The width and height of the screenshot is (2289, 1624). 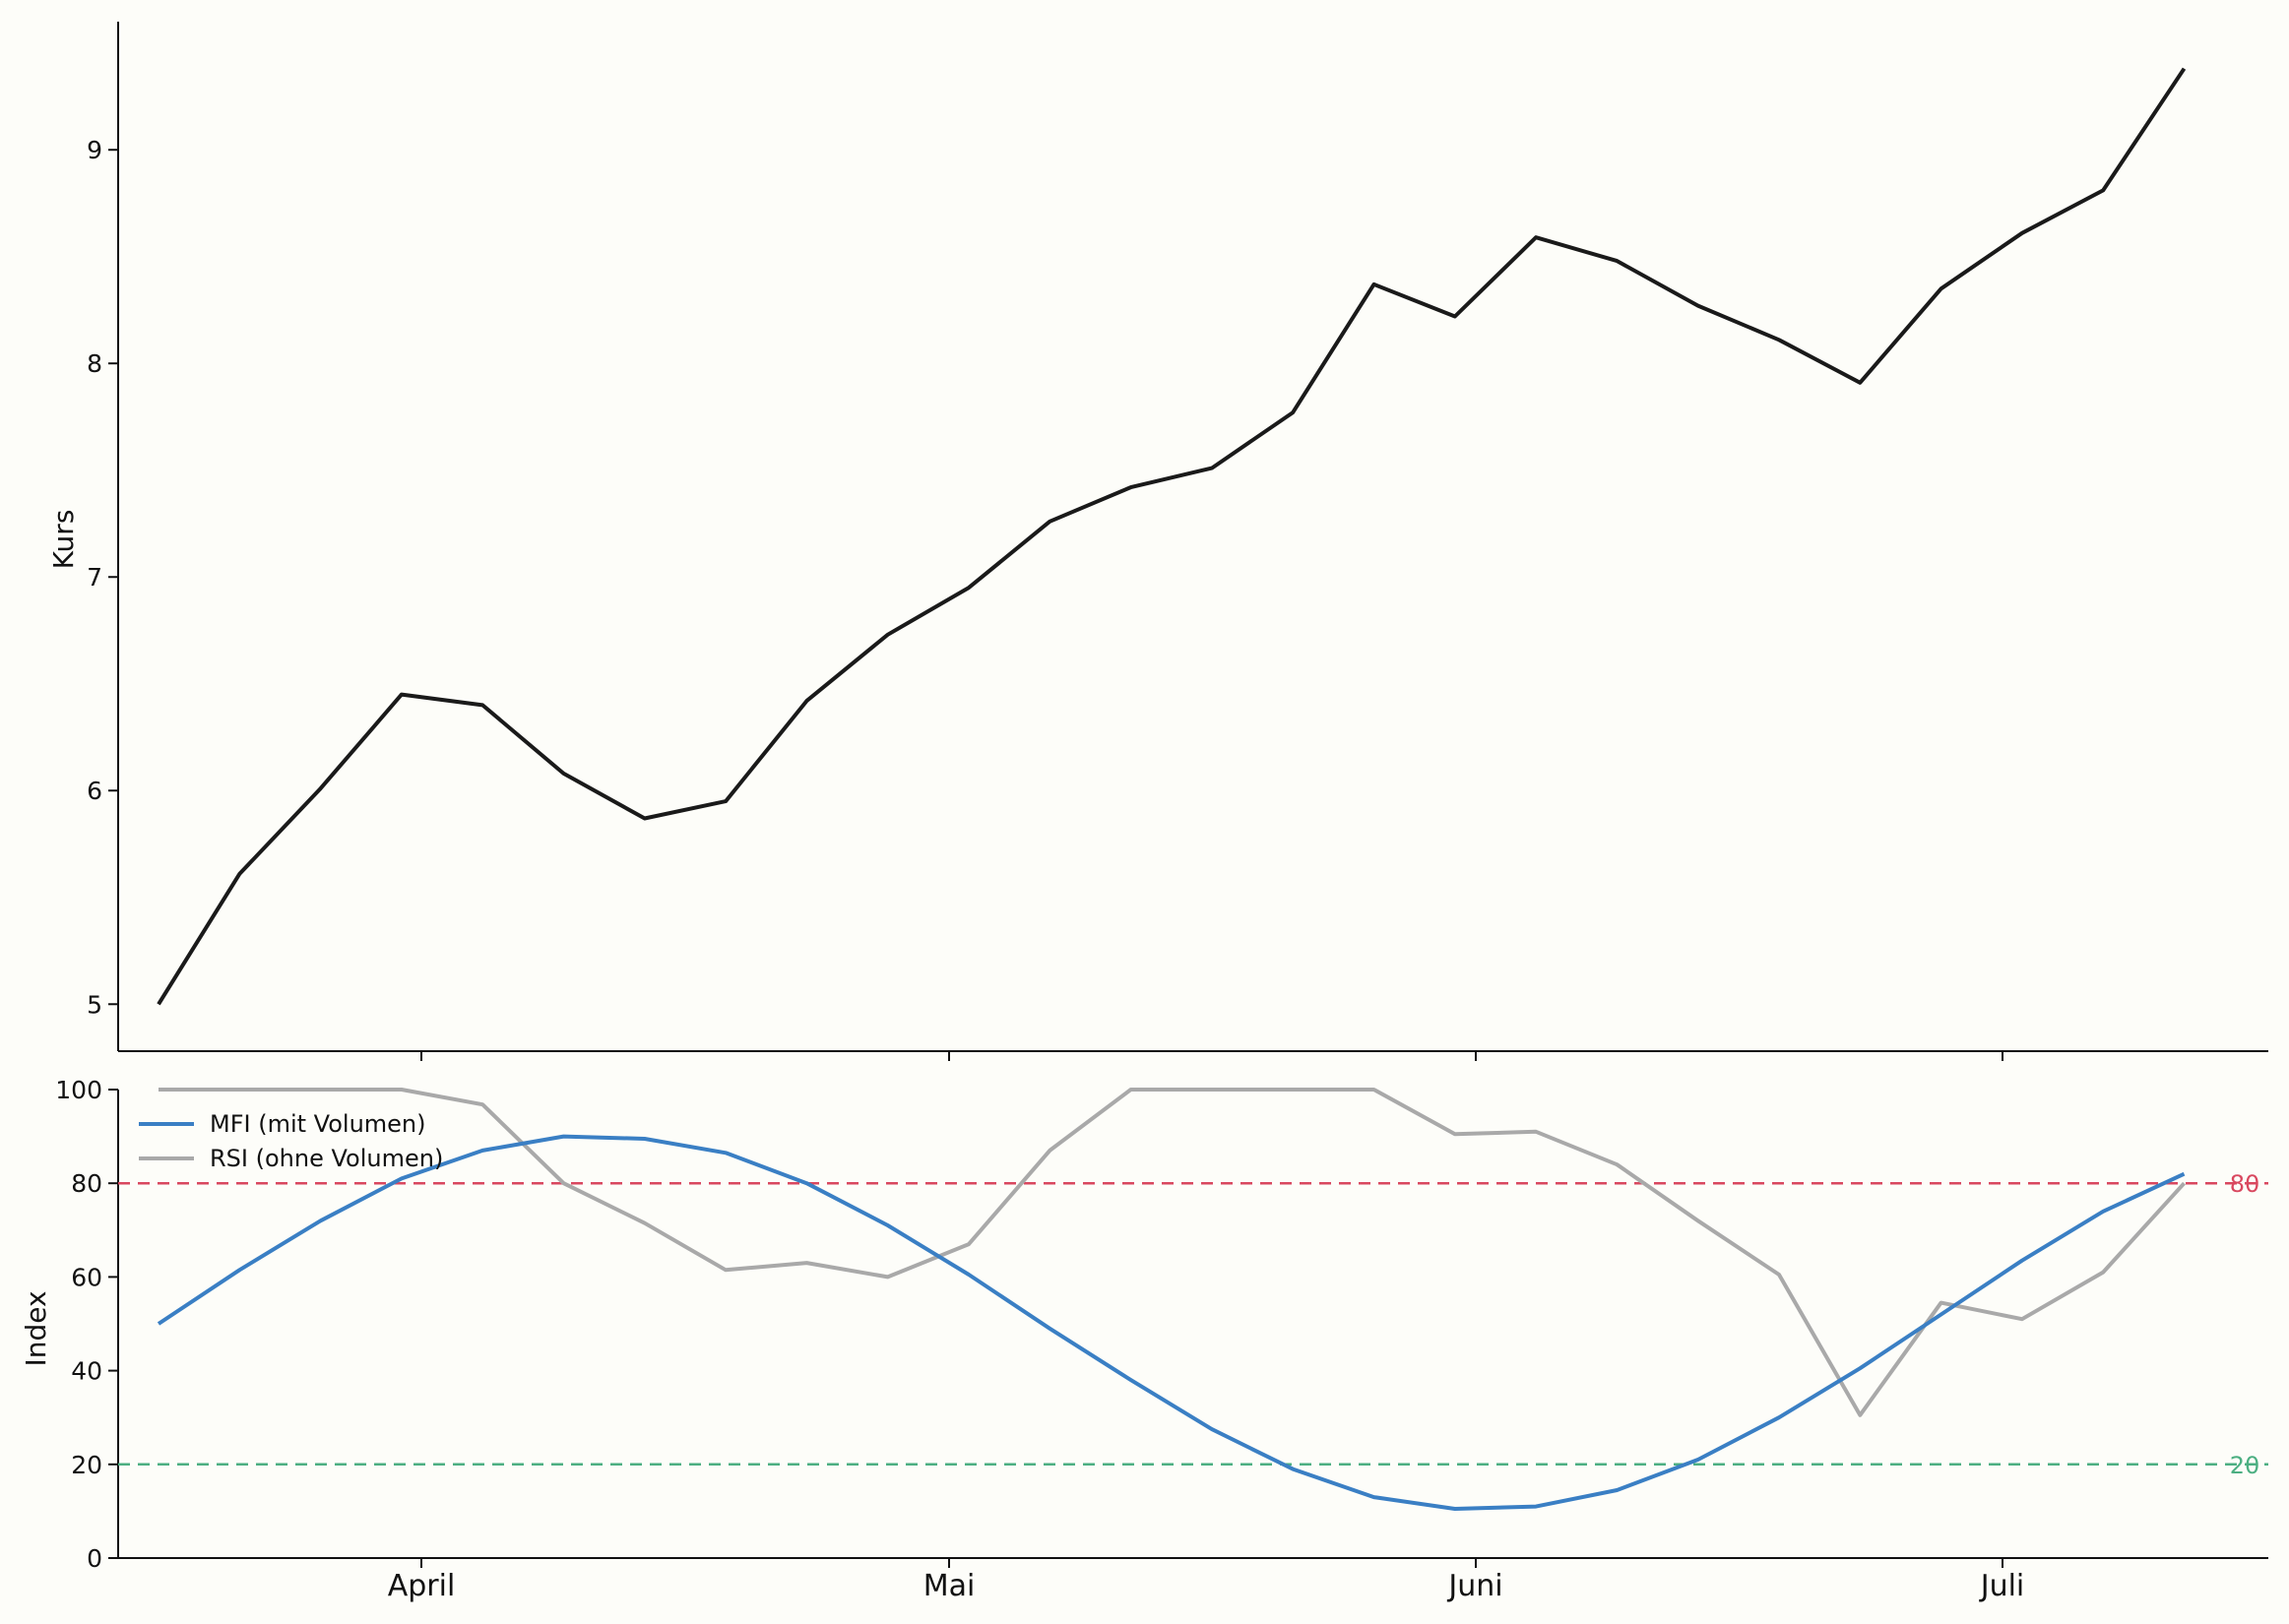 What do you see at coordinates (1474, 1586) in the screenshot?
I see `month-label: Juni` at bounding box center [1474, 1586].